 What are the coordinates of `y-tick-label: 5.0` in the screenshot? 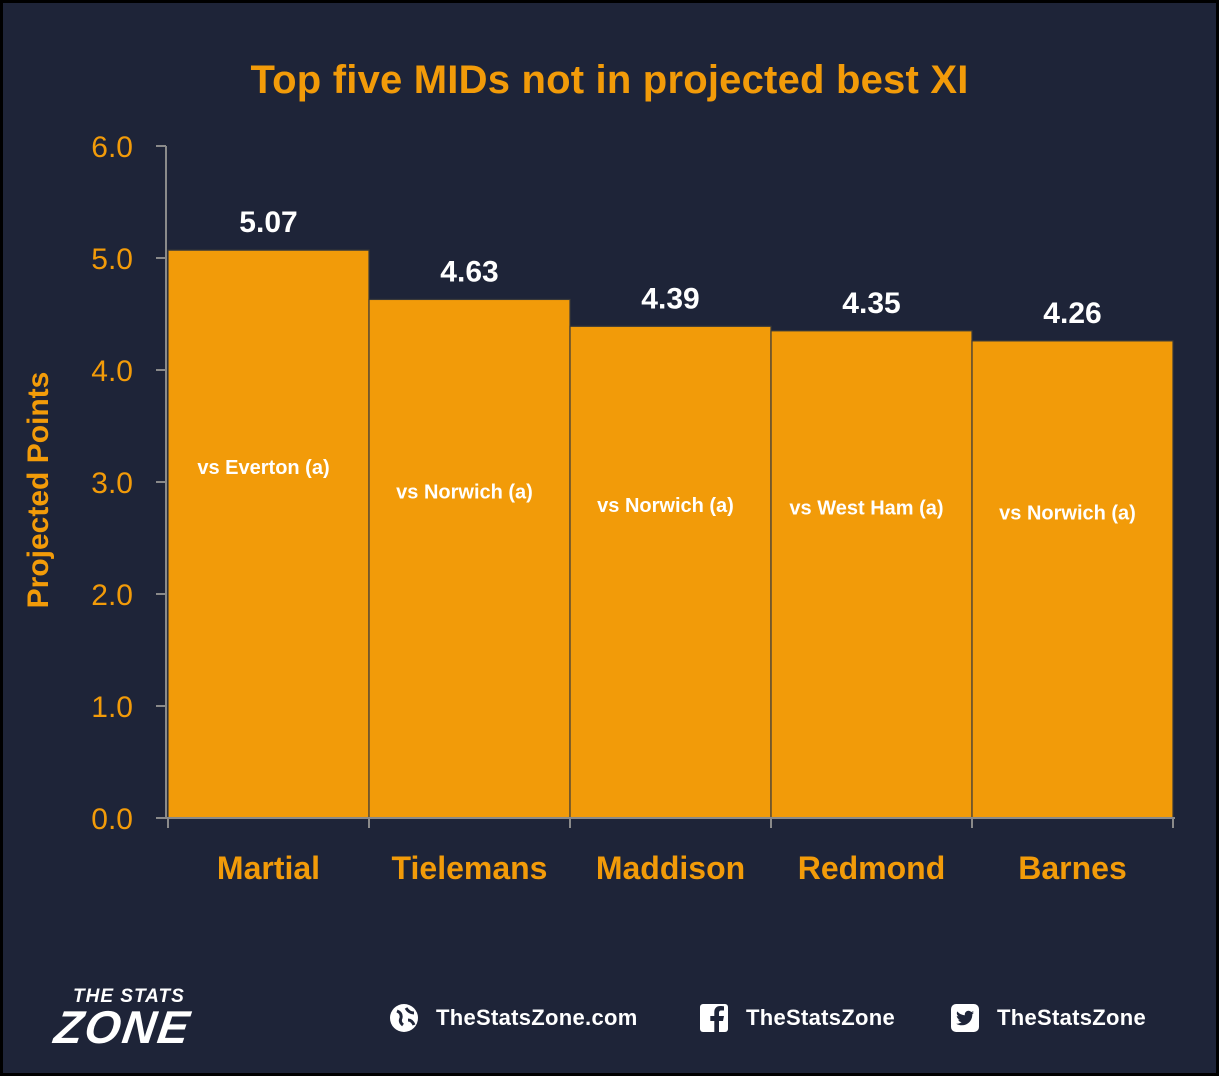 It's located at (112, 259).